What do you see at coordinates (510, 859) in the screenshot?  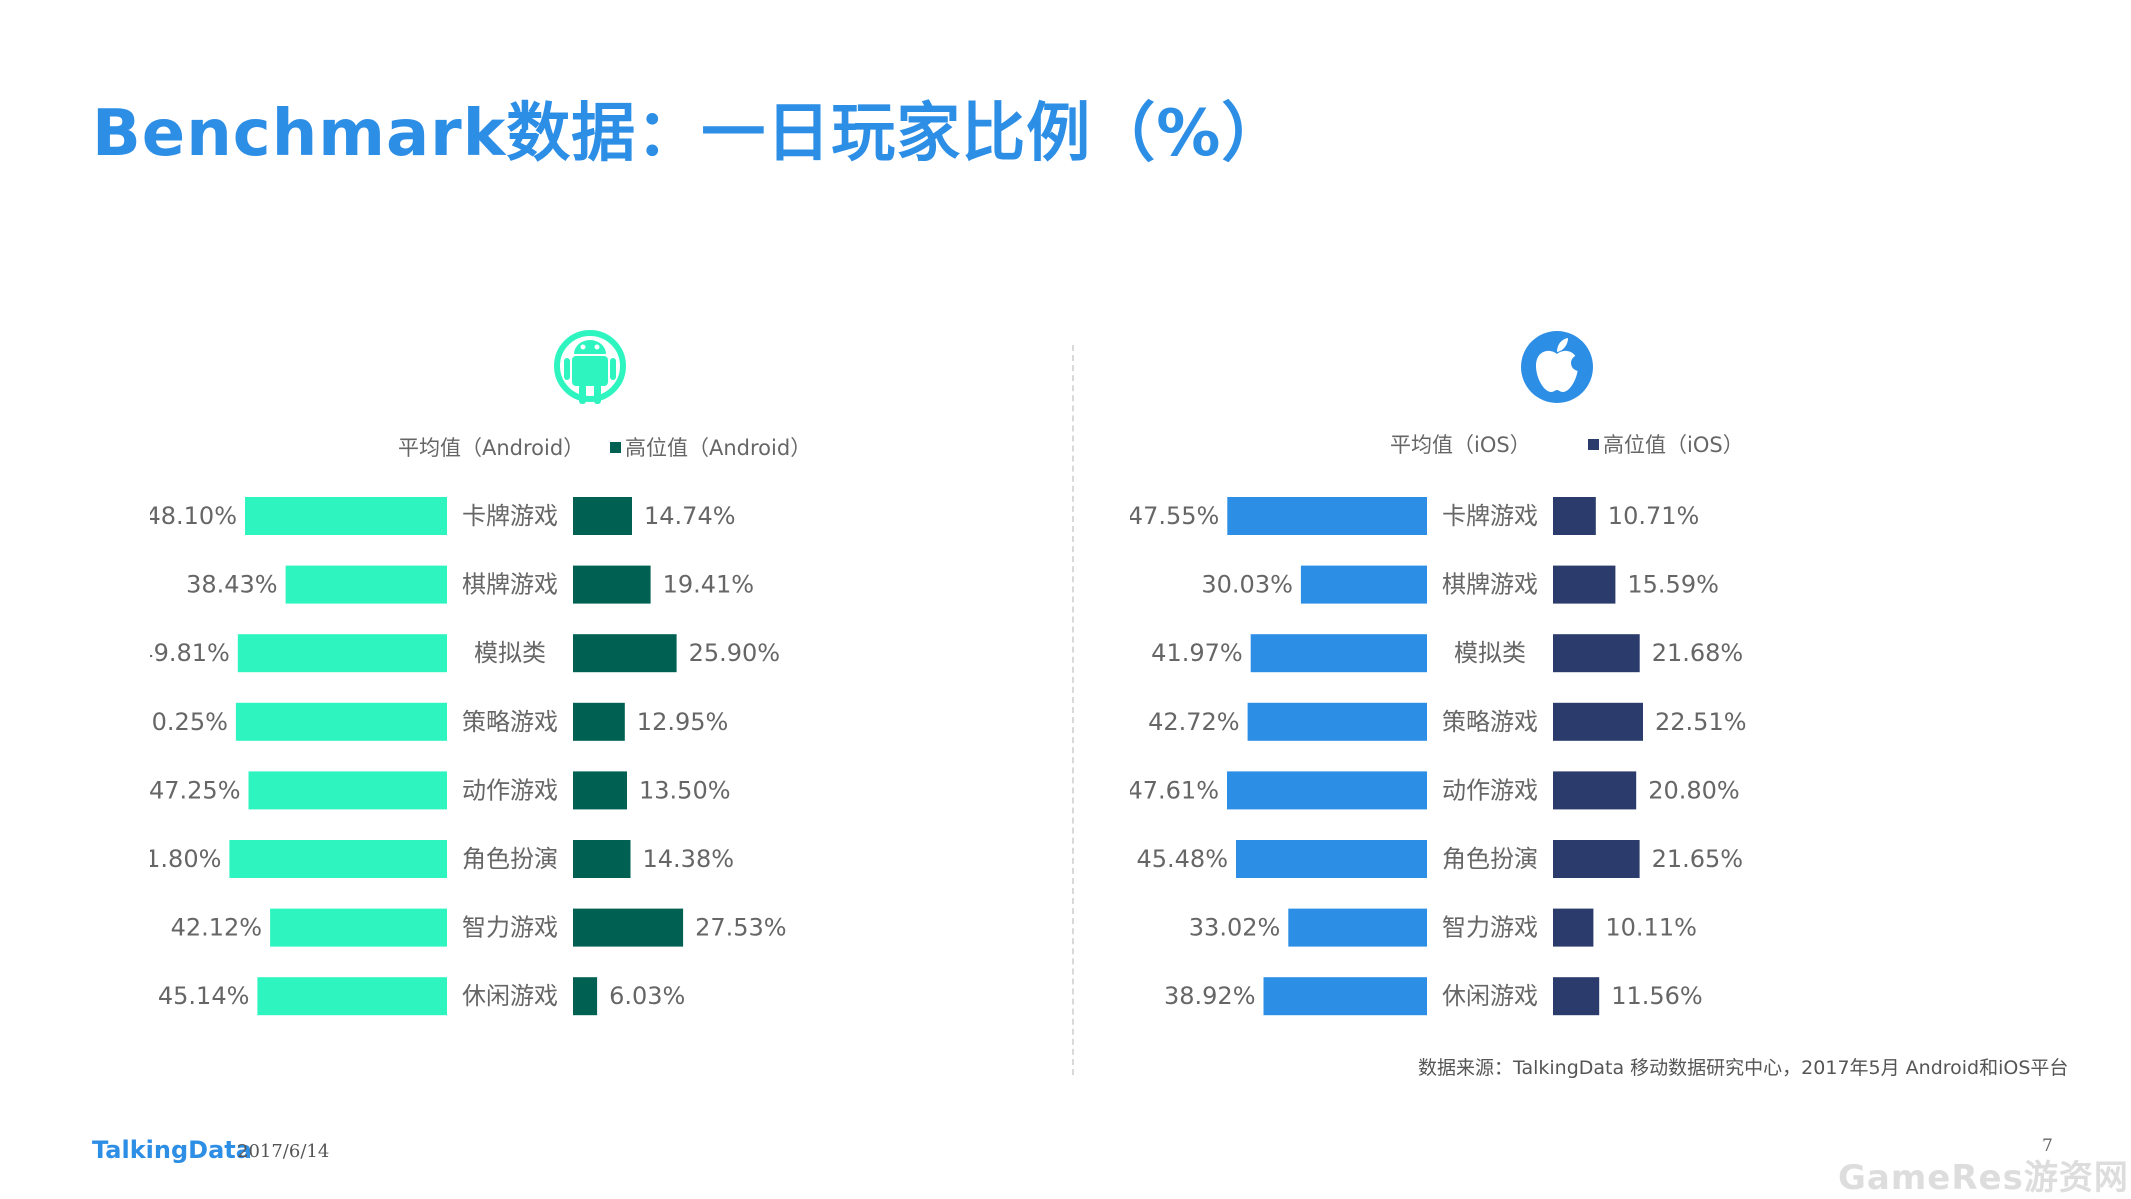 I see `android-category-label: 角色扮演` at bounding box center [510, 859].